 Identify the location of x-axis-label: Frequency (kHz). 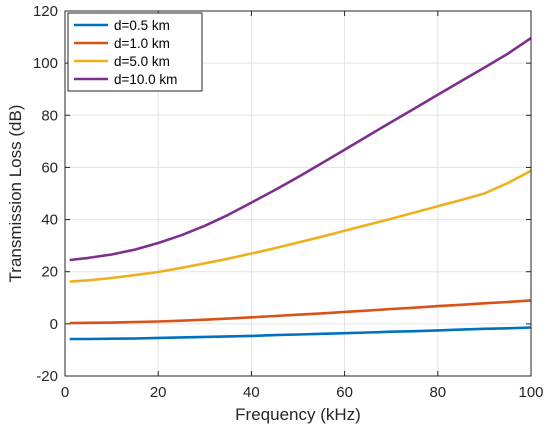
(298, 414).